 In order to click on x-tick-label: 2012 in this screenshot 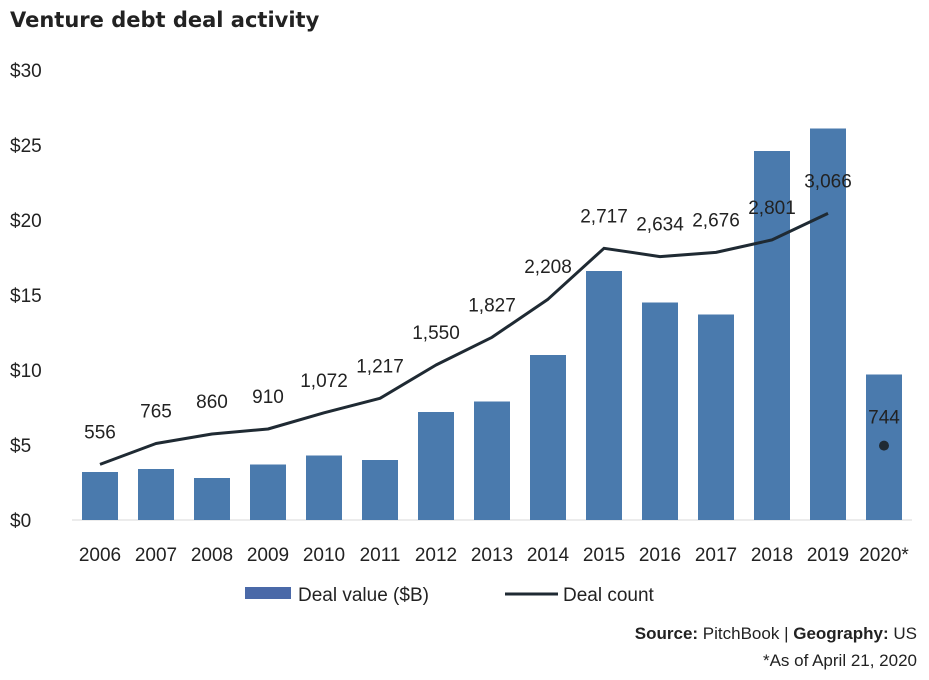, I will do `click(436, 555)`.